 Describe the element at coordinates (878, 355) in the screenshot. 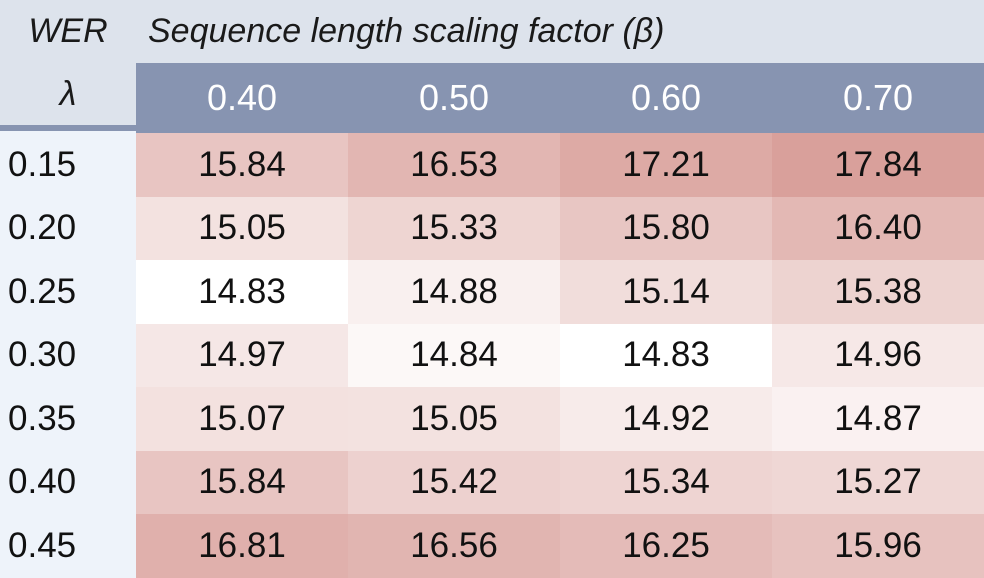

I see `heatmap-cell: 14.96` at that location.